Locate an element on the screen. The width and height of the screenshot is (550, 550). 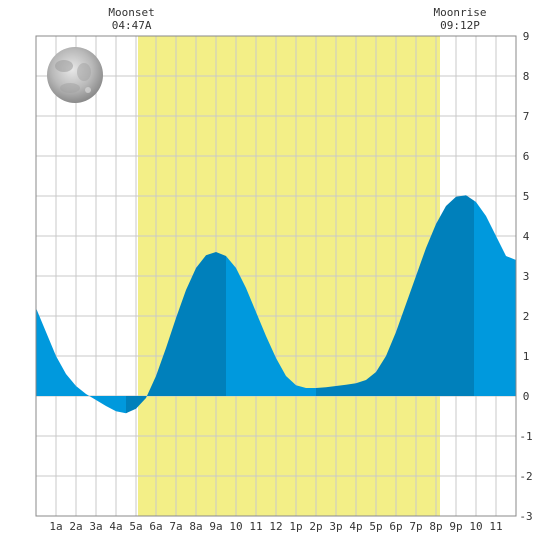
full-moon-icon is located at coordinates (75, 75).